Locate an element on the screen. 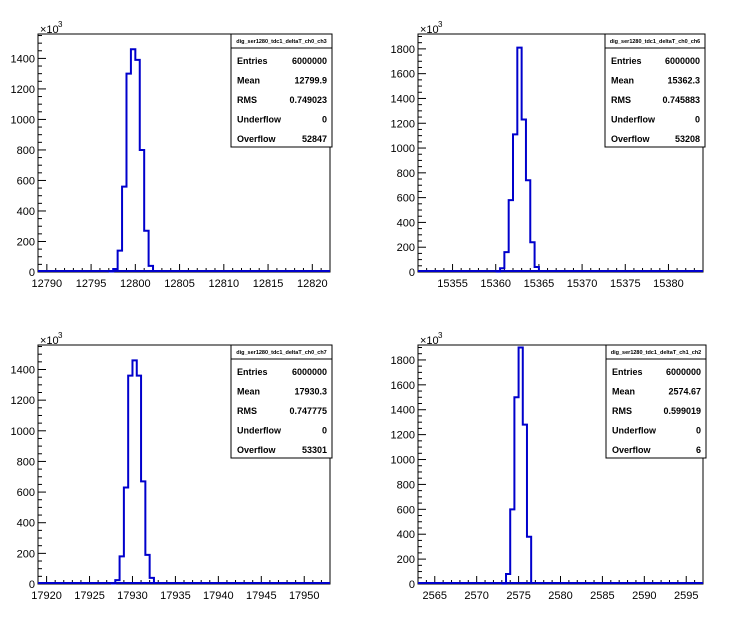  histogram-title: dig_ser1280_tdc1_deltaT_ch1_ch2 is located at coordinates (656, 353).